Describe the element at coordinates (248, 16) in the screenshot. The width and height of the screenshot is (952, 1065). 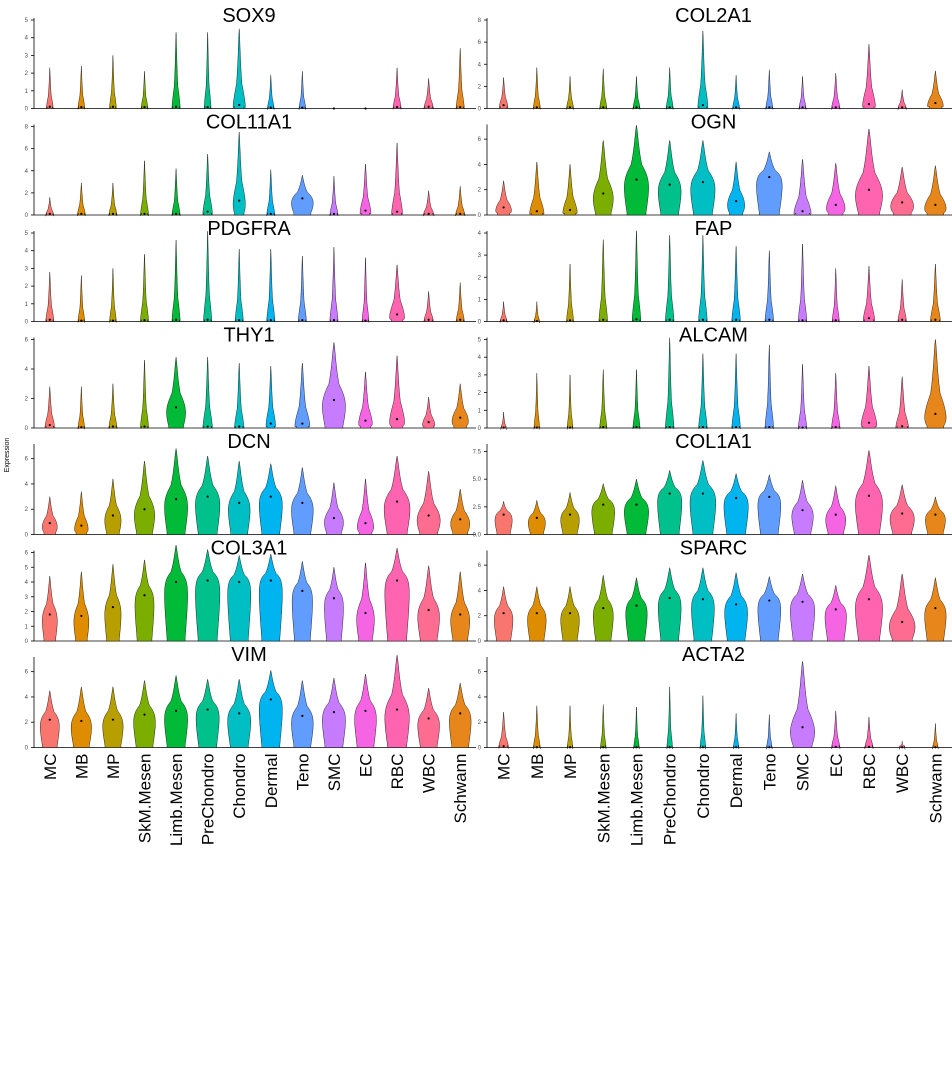
I see `panel-title-sox9: SOX9` at that location.